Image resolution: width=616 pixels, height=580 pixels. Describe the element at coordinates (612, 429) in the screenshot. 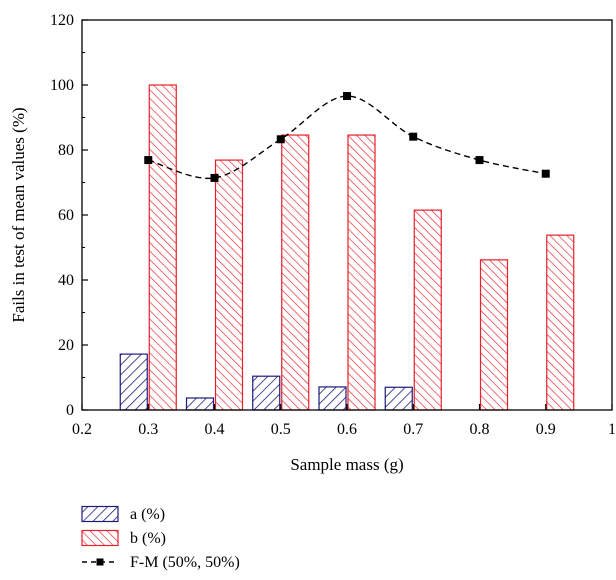

I see `x-tick-label: 1` at that location.